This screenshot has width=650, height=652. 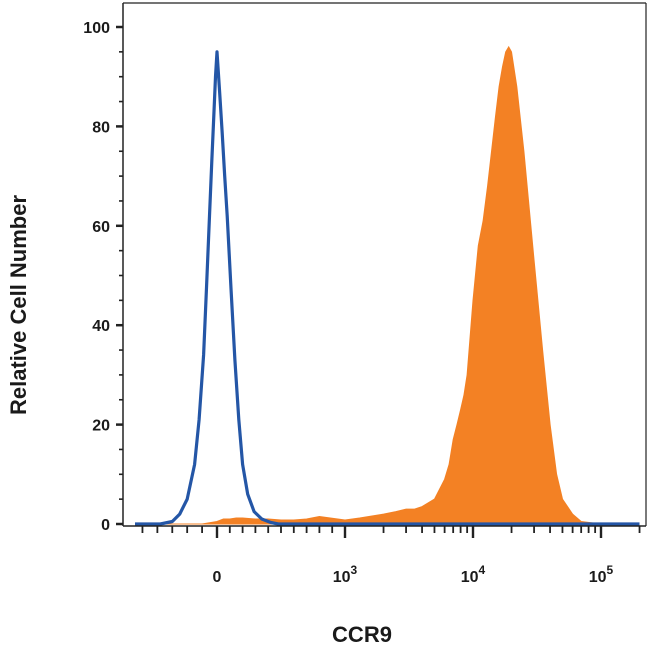 I want to click on y-tick-label: 100, so click(x=96, y=28).